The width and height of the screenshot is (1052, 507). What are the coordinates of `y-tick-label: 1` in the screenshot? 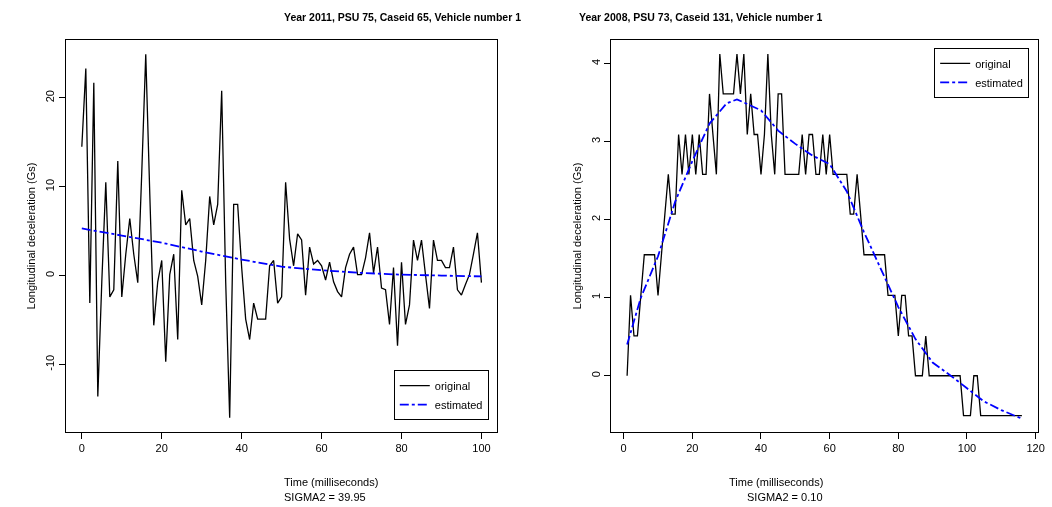 It's located at (595, 296).